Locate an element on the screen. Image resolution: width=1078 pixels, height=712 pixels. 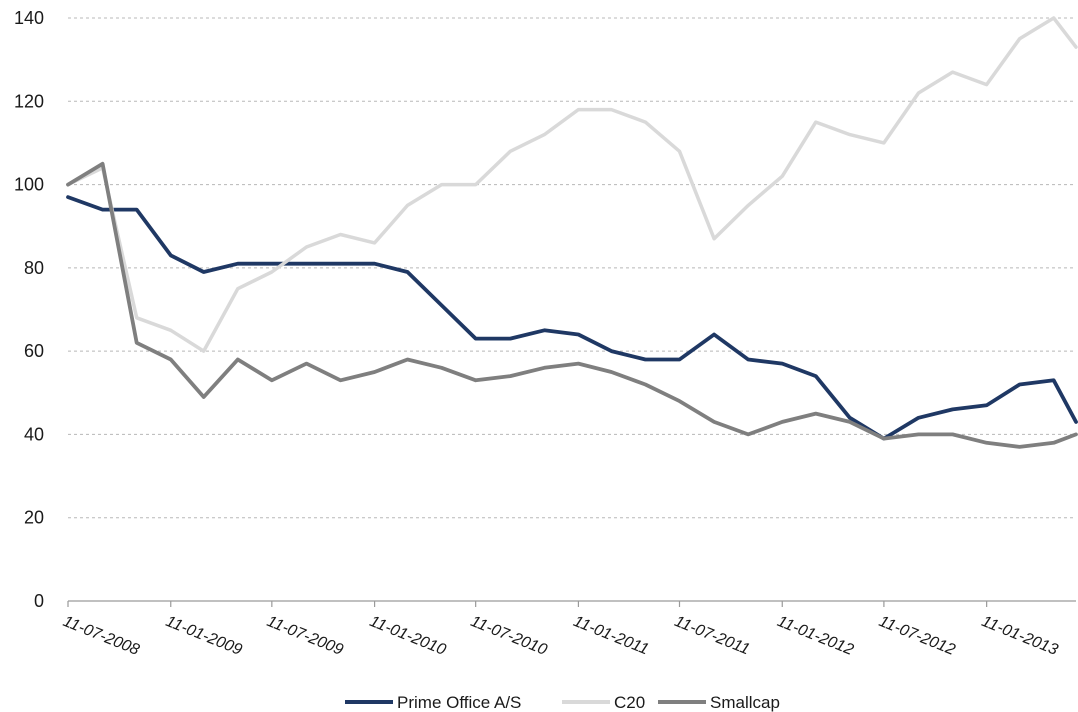
x-tick-label: 11-07-2012 is located at coordinates (916, 636).